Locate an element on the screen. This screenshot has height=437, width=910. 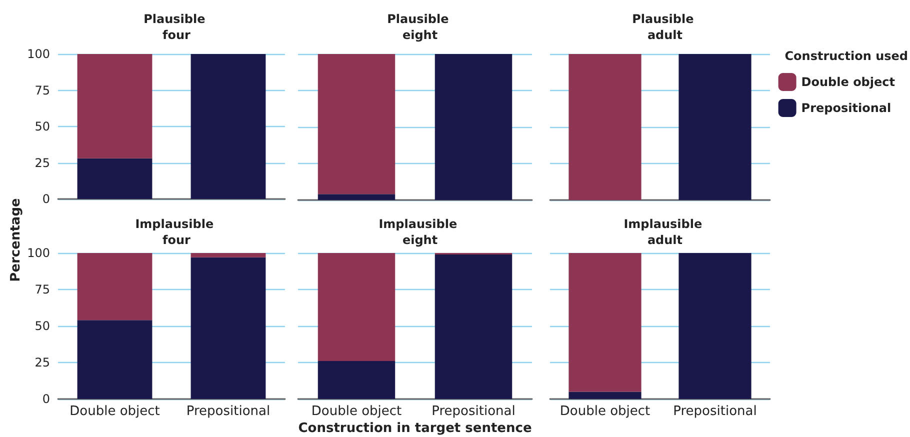
legend-label: Double object is located at coordinates (848, 82).